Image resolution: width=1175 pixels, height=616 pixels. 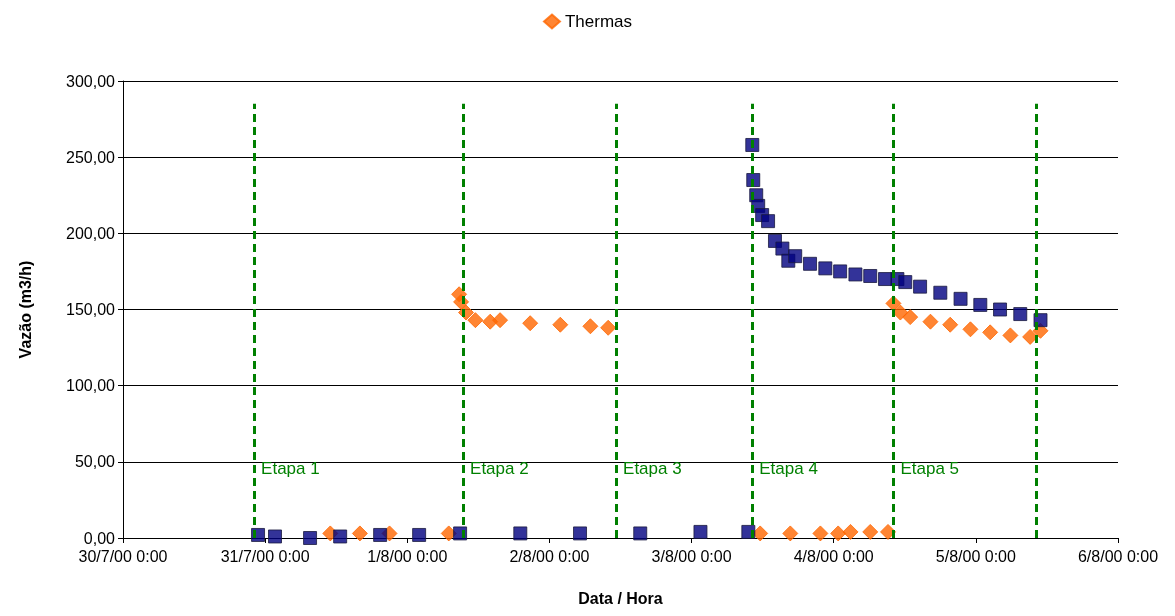 What do you see at coordinates (95, 462) in the screenshot?
I see `y-tick-label: 50,00` at bounding box center [95, 462].